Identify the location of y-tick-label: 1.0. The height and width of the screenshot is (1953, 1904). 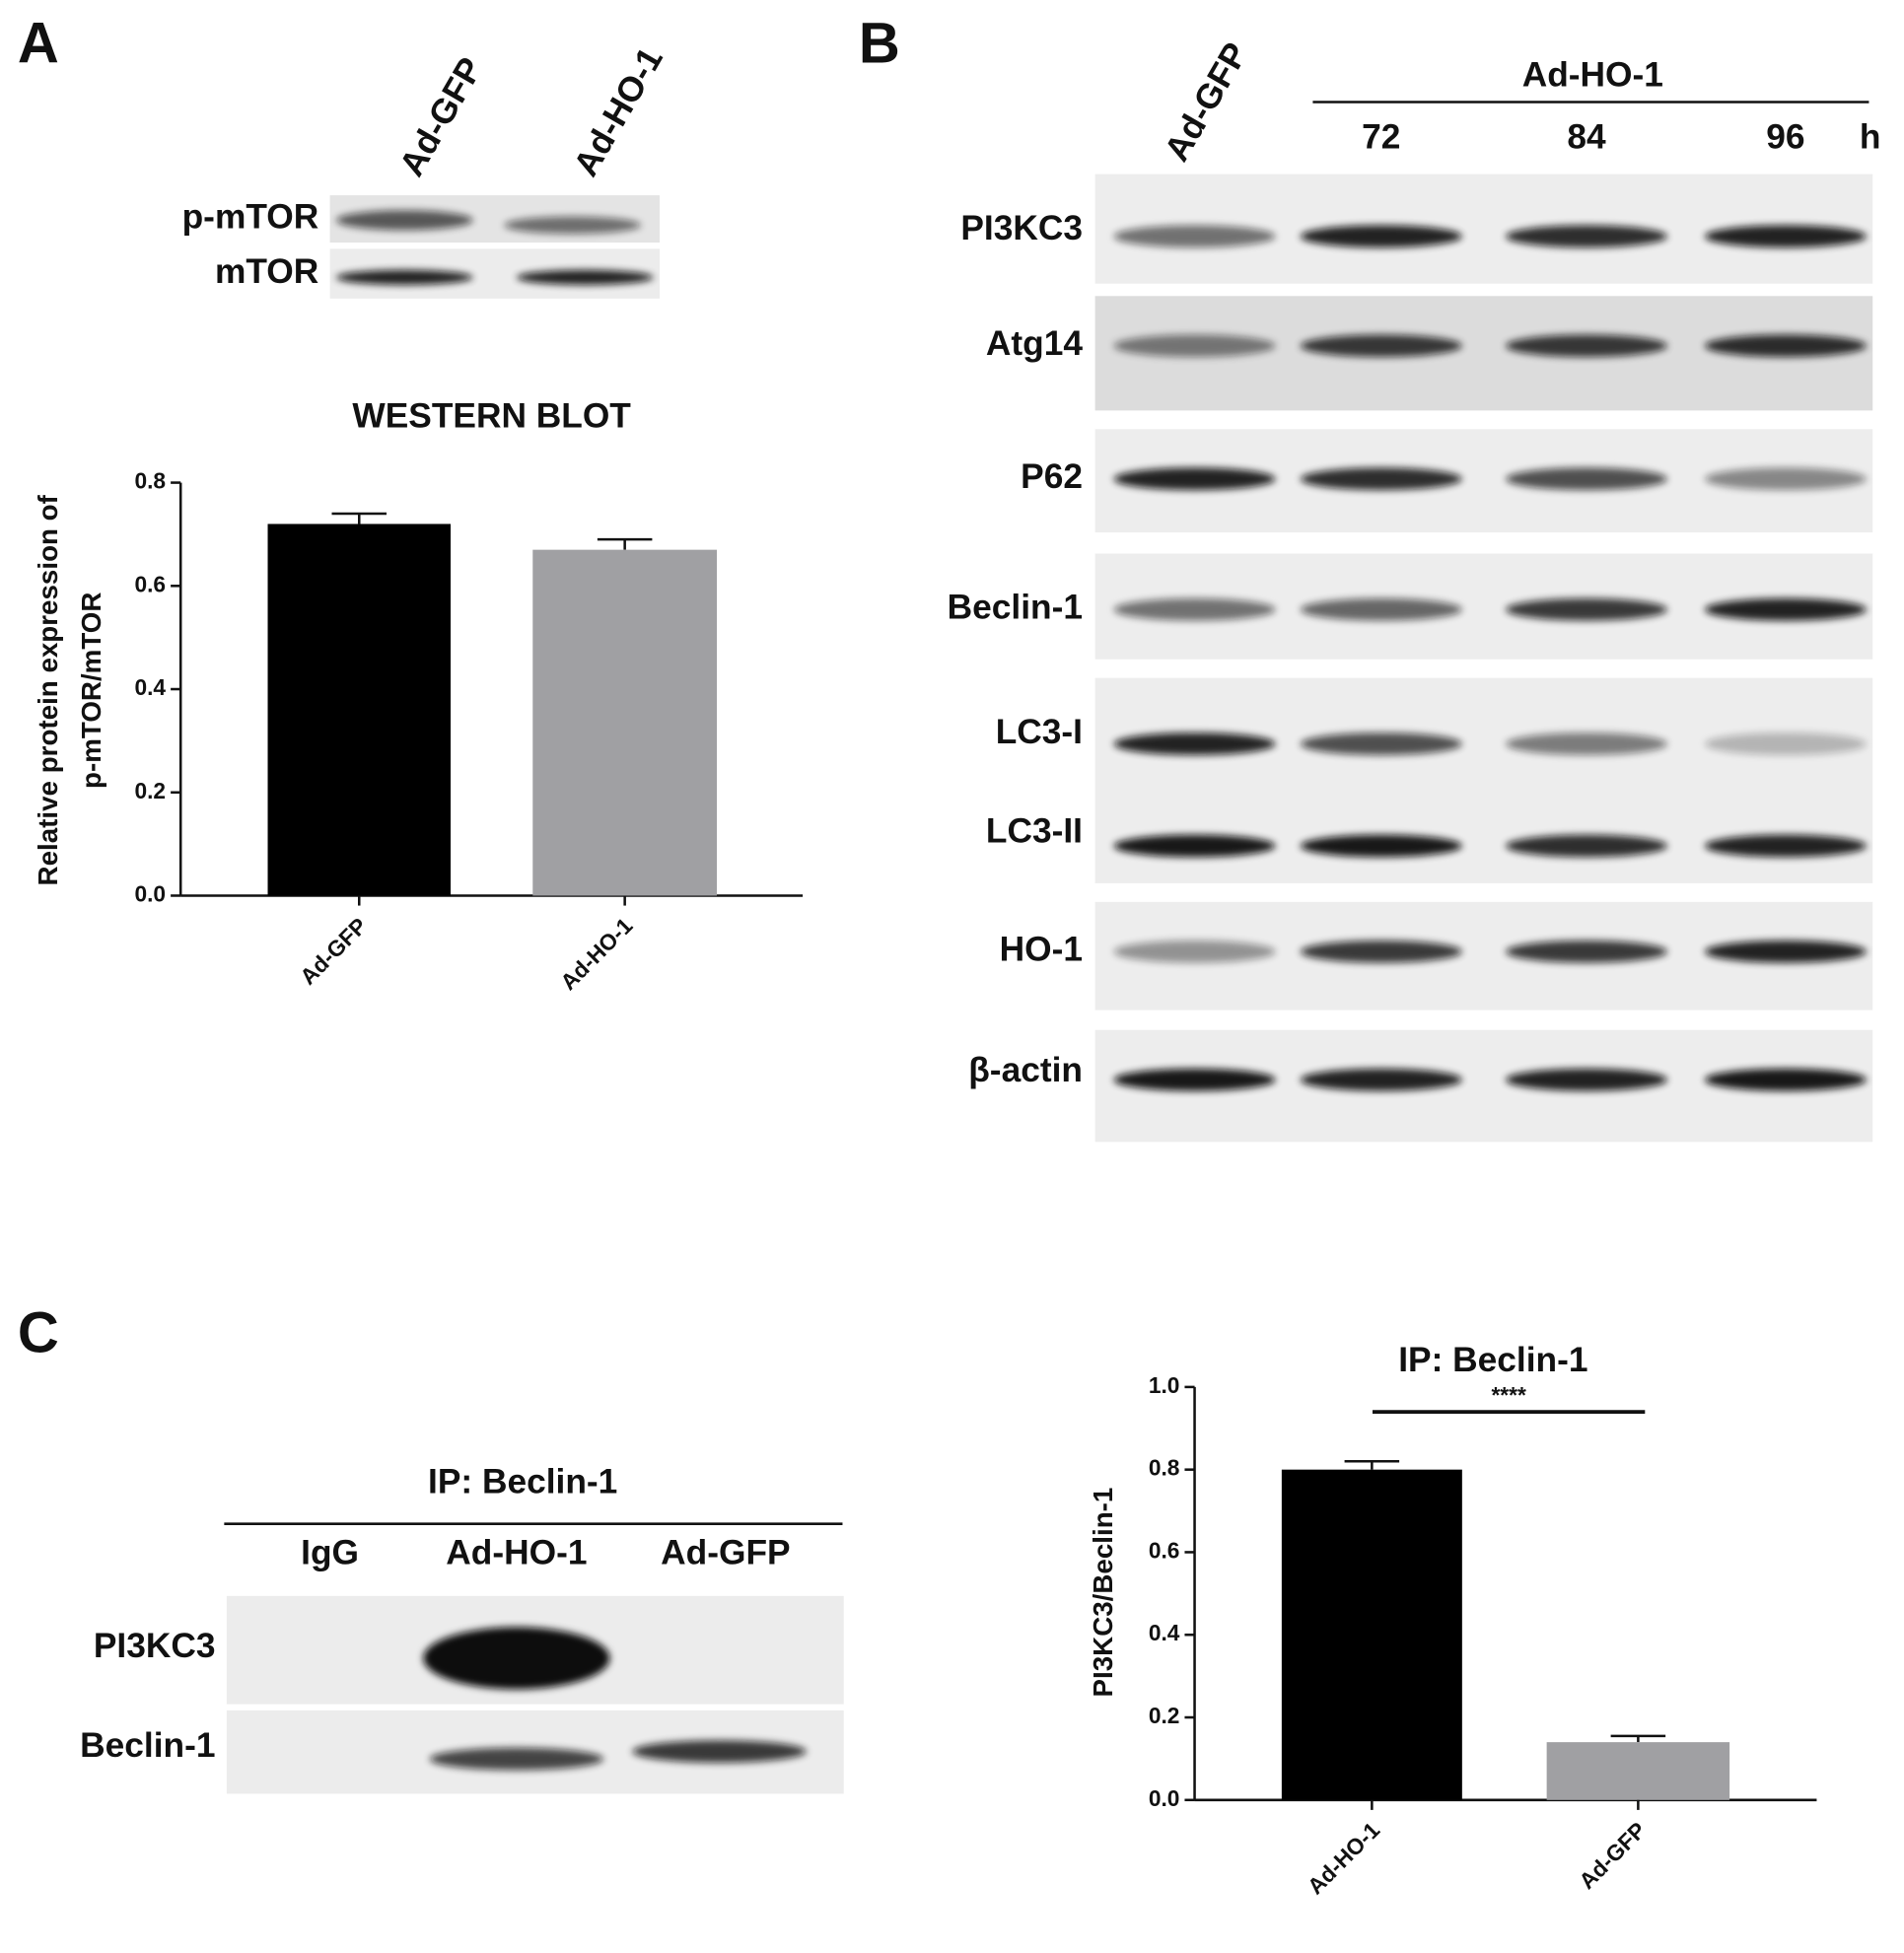
(1164, 1385).